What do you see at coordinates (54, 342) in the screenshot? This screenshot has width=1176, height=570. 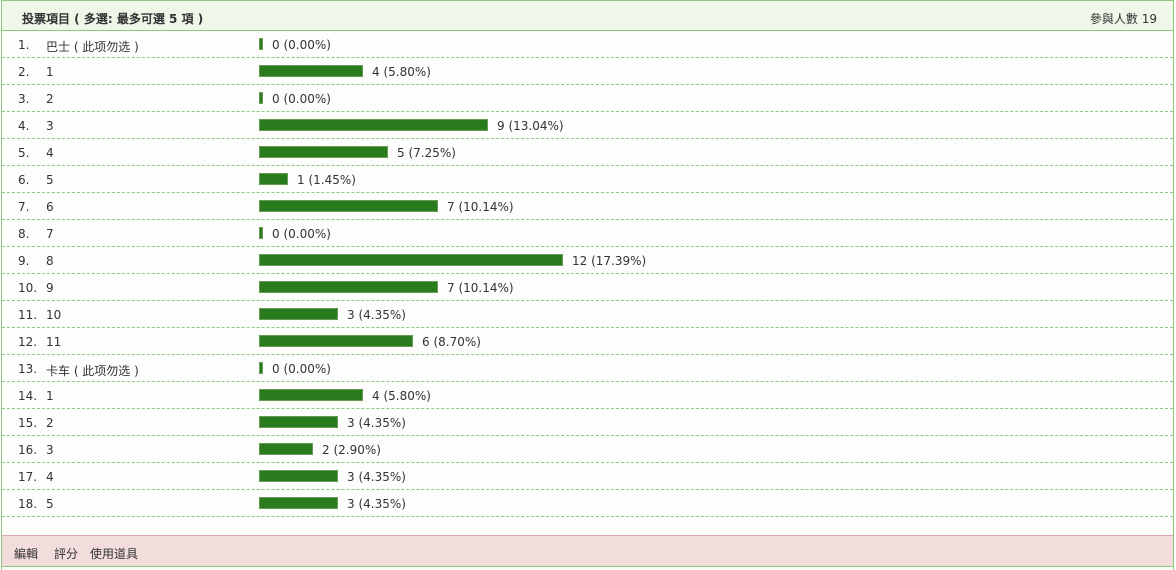 I see `option-text: 11` at bounding box center [54, 342].